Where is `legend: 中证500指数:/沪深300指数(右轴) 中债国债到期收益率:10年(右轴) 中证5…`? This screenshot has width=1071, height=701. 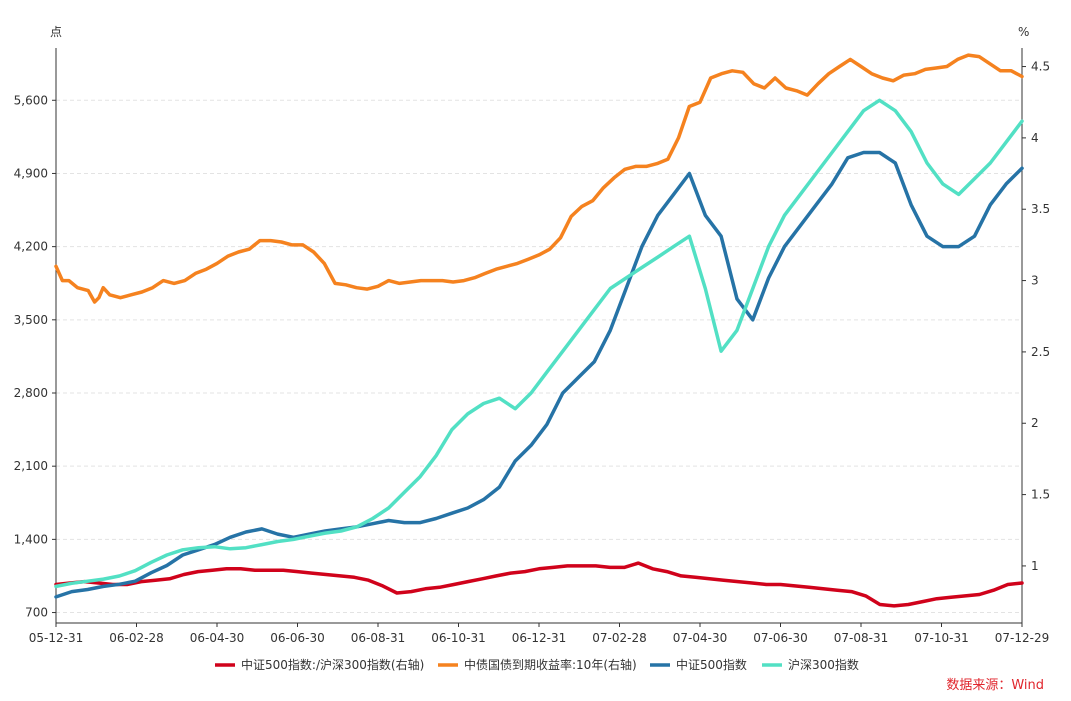 legend: 中证500指数:/沪深300指数(右轴) 中债国债到期收益率:10年(右轴) 中证5… is located at coordinates (537, 664).